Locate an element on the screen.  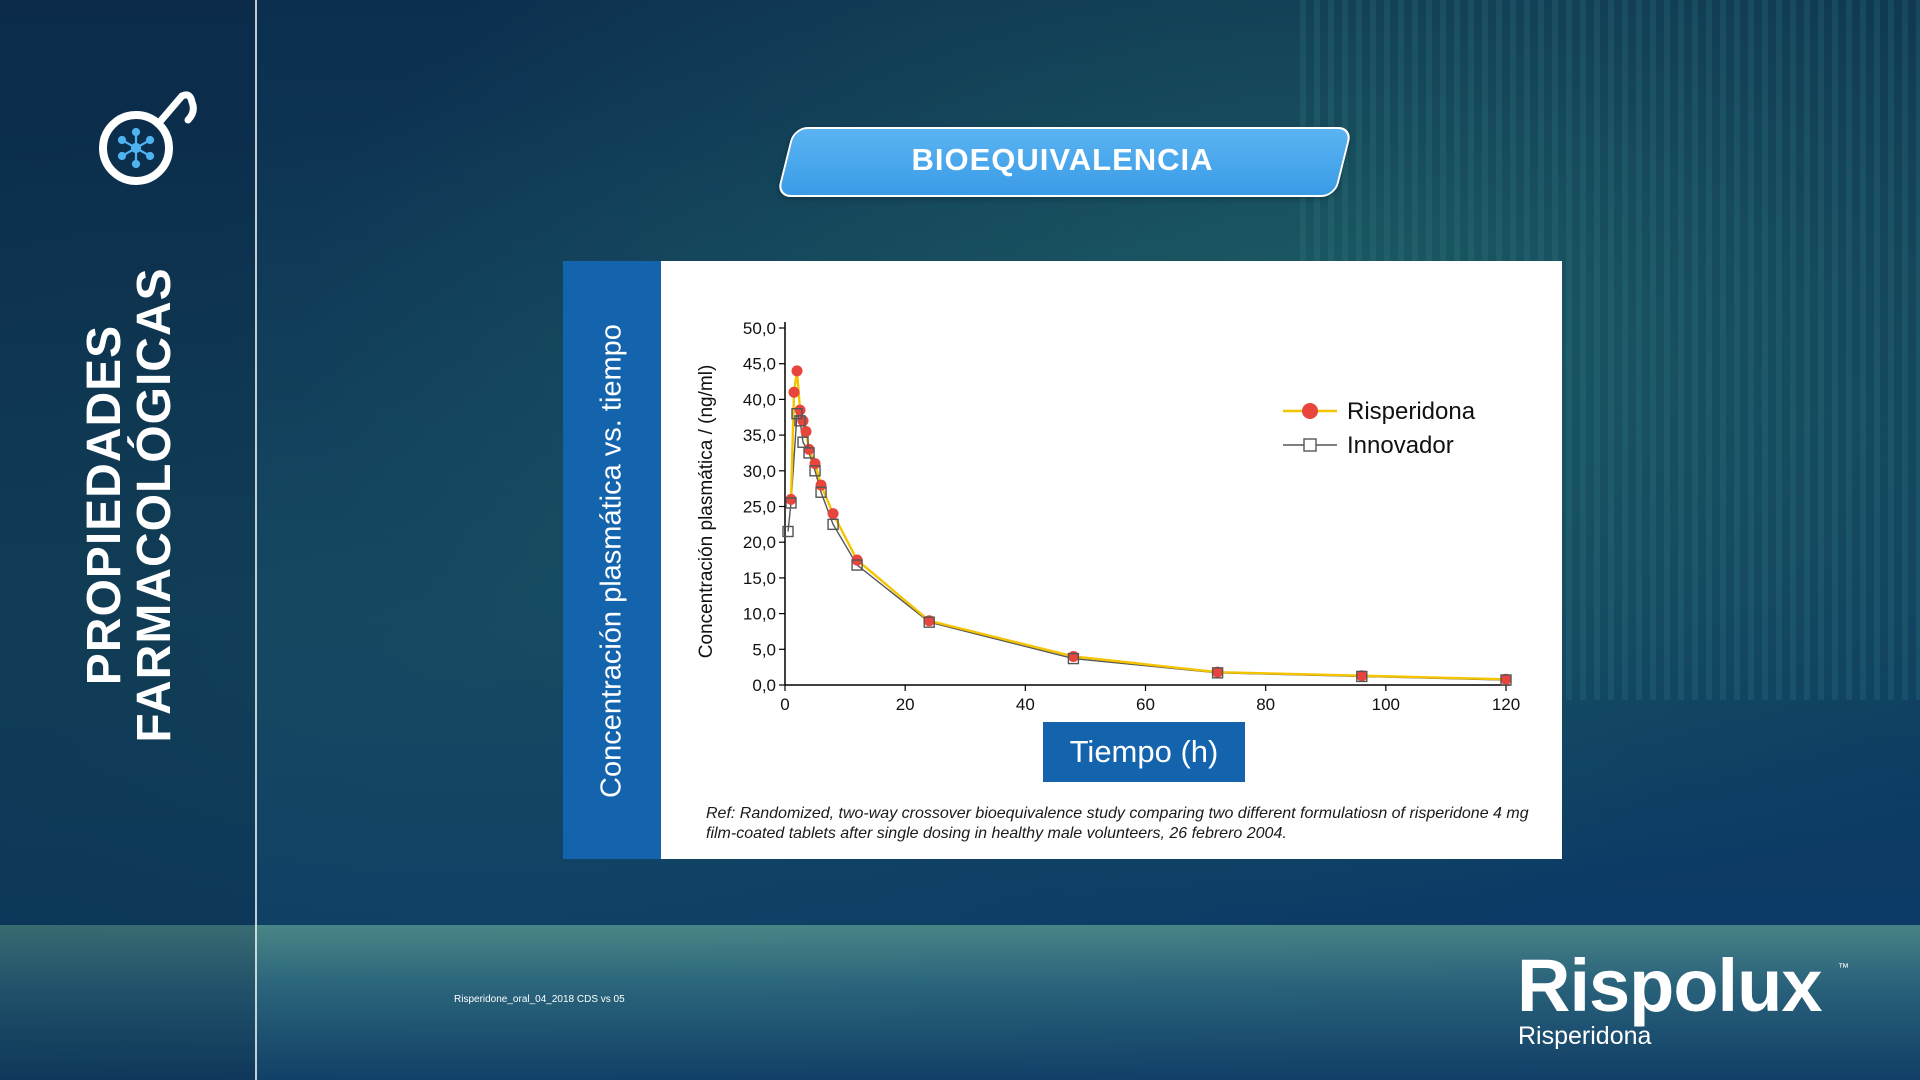
legend-label-risperidona: Risperidona is located at coordinates (1411, 411).